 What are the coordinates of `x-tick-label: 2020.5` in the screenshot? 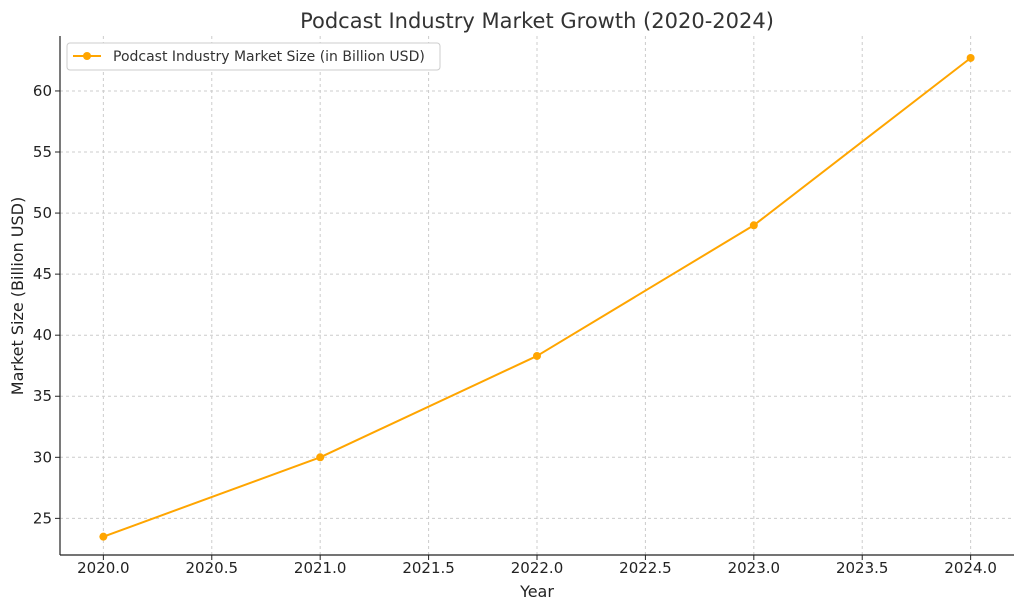 It's located at (212, 568).